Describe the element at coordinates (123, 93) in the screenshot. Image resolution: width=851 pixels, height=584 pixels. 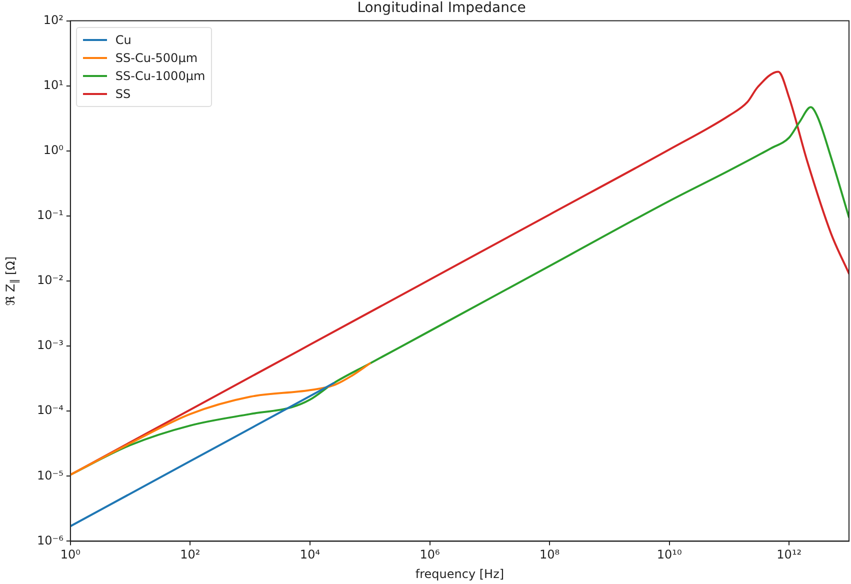
I see `legend-label: SS` at that location.